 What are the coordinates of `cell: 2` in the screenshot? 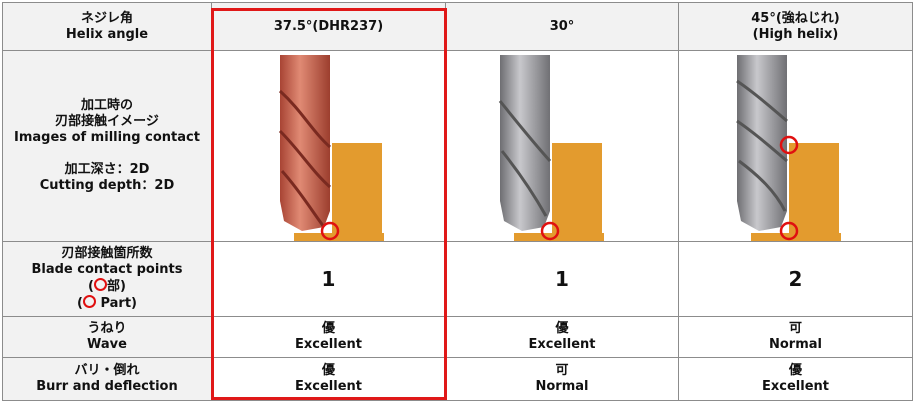 It's located at (795, 279).